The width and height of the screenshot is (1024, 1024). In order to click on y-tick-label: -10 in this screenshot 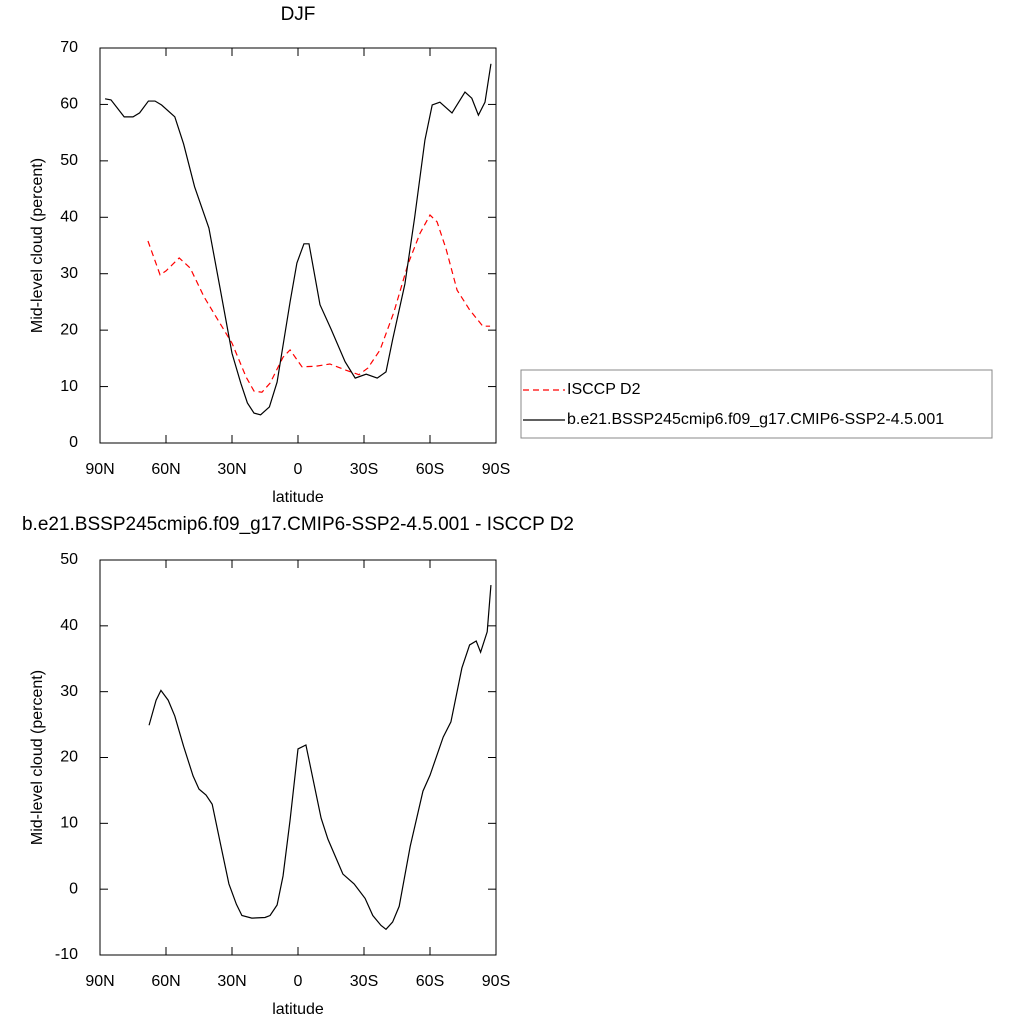, I will do `click(66, 954)`.